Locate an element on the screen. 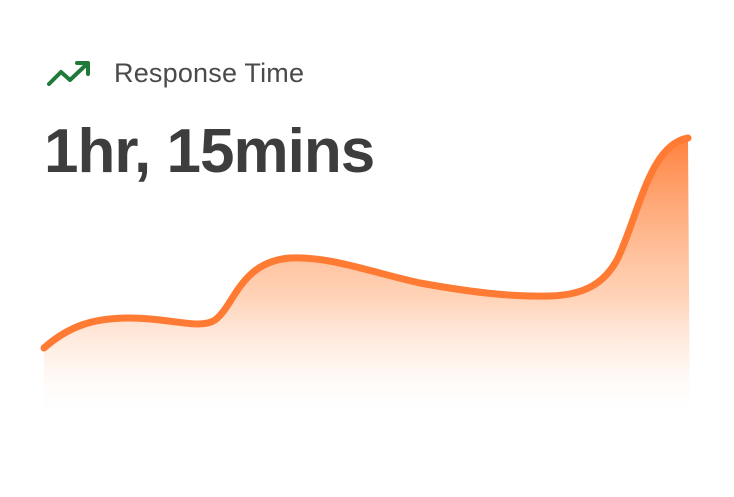  card-header: Response Time is located at coordinates (175, 73).